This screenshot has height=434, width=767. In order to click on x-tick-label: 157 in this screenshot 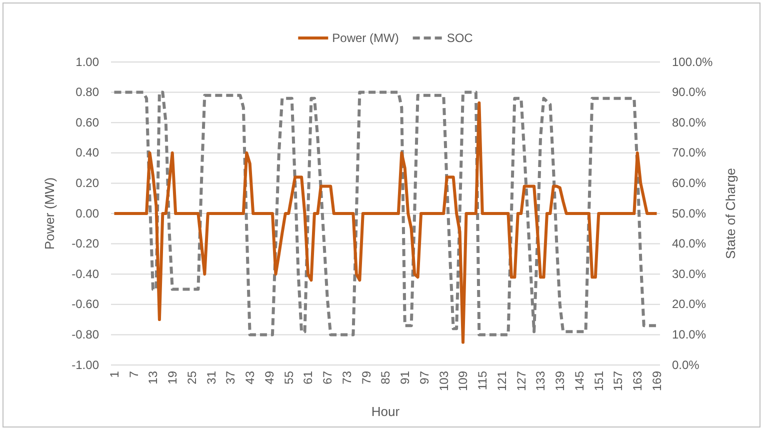, I will do `click(618, 381)`.